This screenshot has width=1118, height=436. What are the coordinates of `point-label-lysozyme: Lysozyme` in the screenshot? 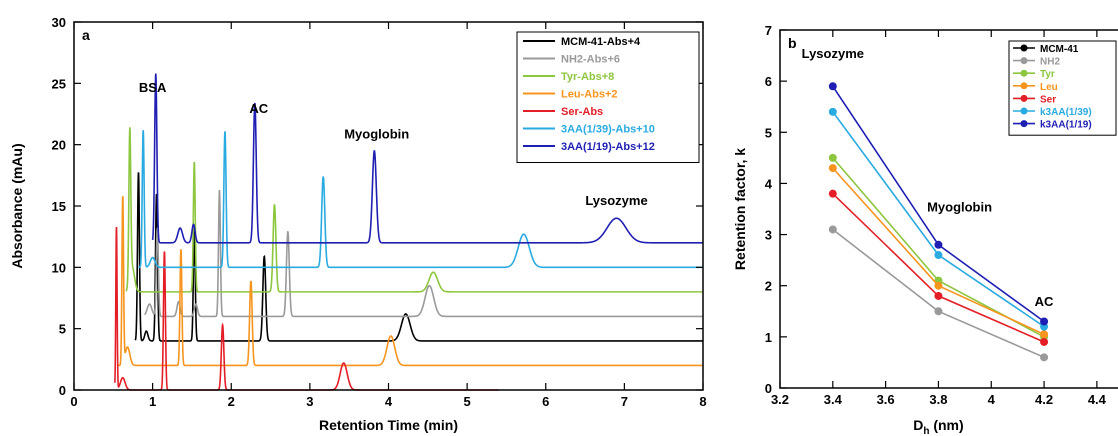 It's located at (833, 53).